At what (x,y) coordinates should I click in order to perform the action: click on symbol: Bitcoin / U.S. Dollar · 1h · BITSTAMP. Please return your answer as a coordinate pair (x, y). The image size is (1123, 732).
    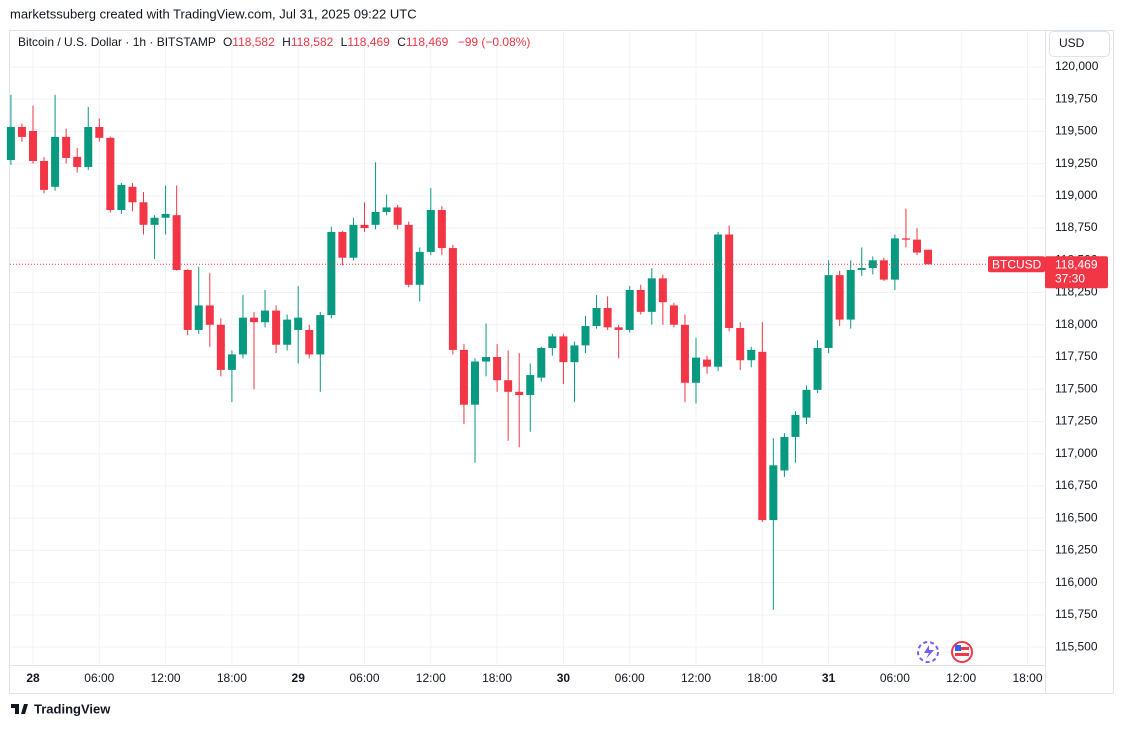
    Looking at the image, I should click on (117, 42).